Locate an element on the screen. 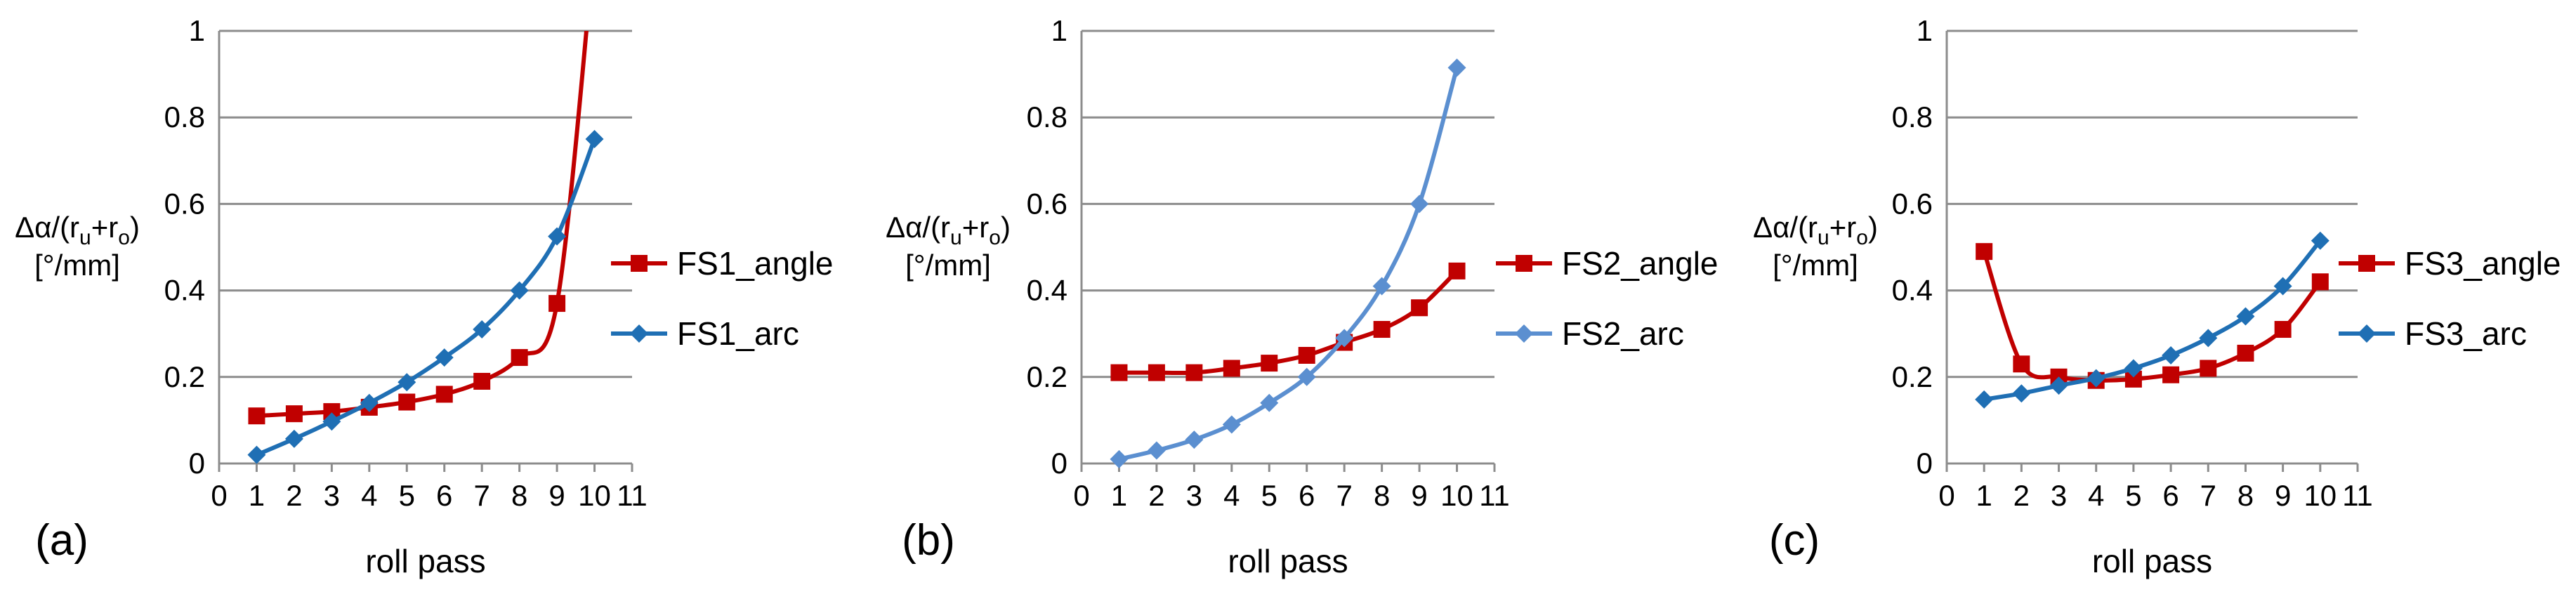 The height and width of the screenshot is (592, 2576). y-tick-label: 0.8 is located at coordinates (1912, 116).